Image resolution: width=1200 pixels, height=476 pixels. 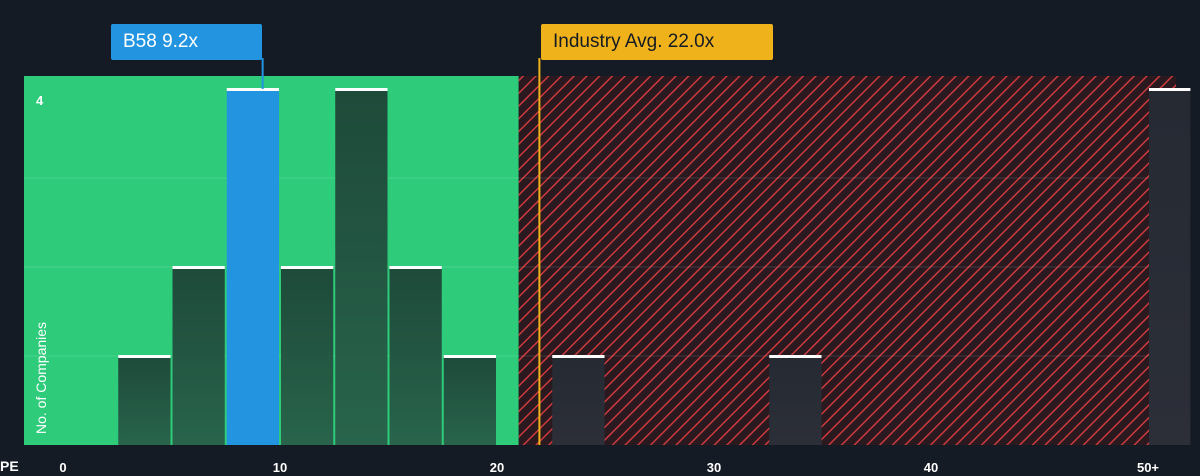 I want to click on industry-avg-callout: Industry Avg. 22.0x, so click(x=657, y=42).